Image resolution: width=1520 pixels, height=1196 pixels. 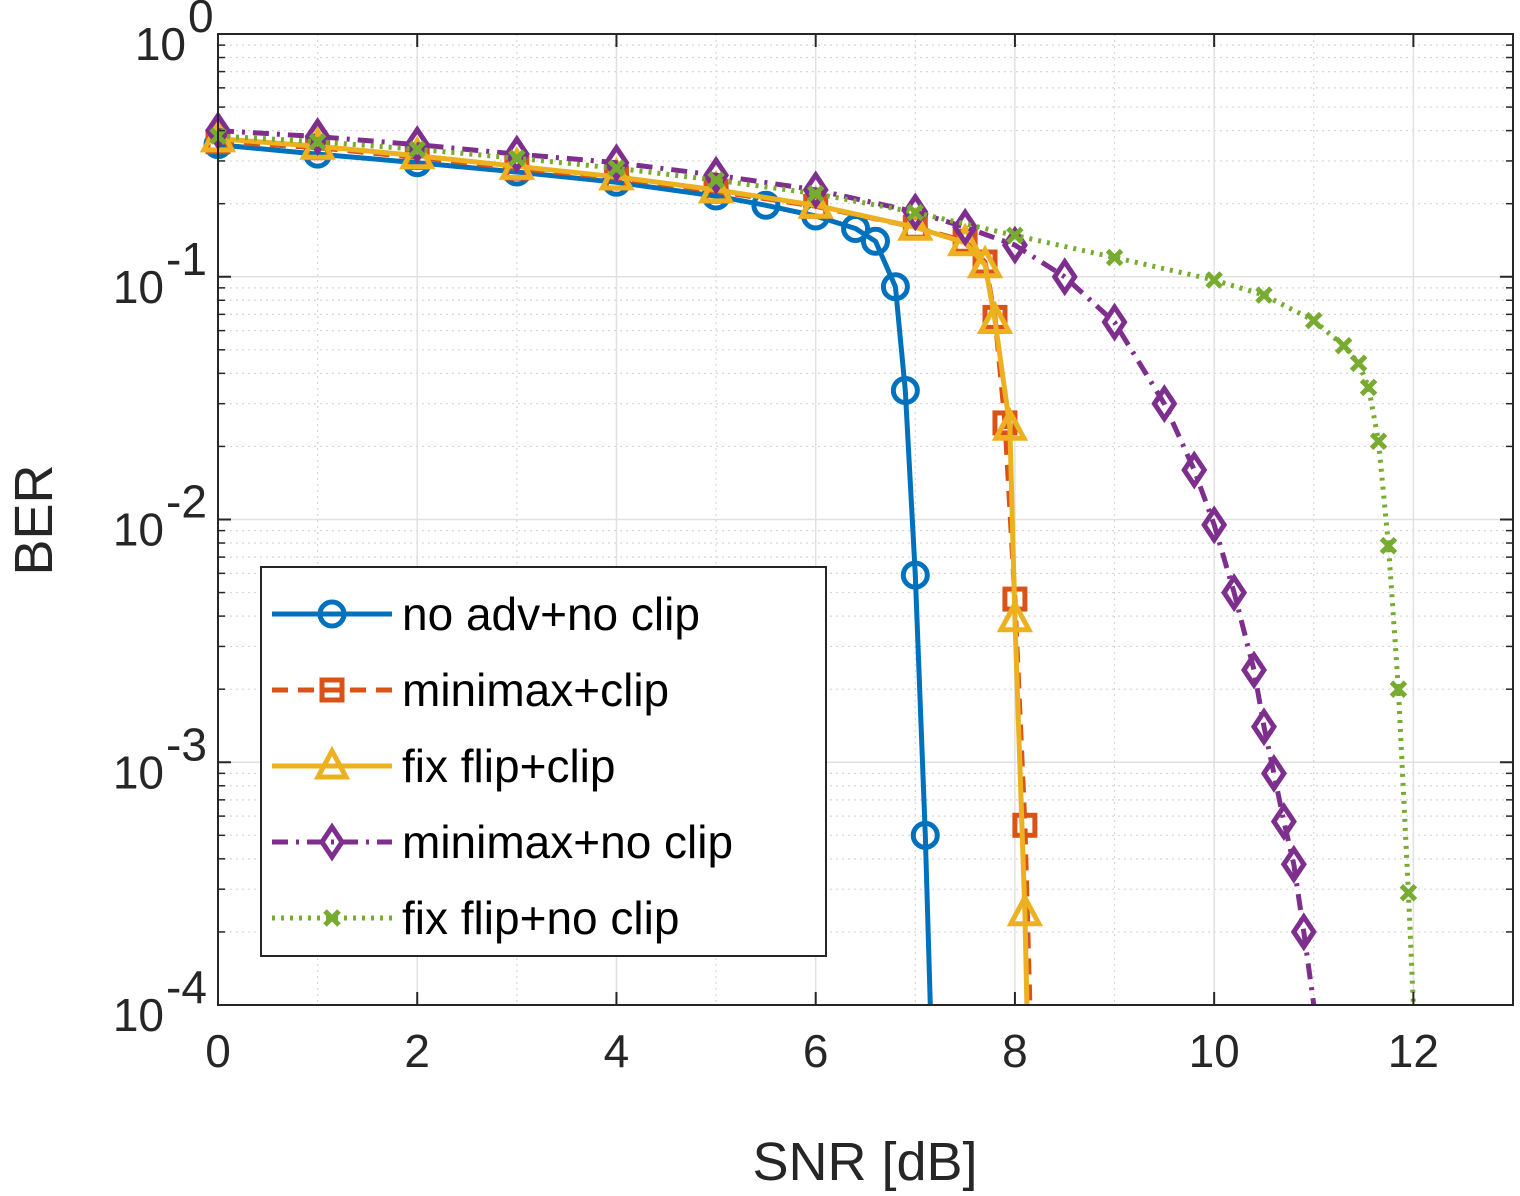 What do you see at coordinates (864, 1162) in the screenshot?
I see `x-axis-title: SNR [dB]` at bounding box center [864, 1162].